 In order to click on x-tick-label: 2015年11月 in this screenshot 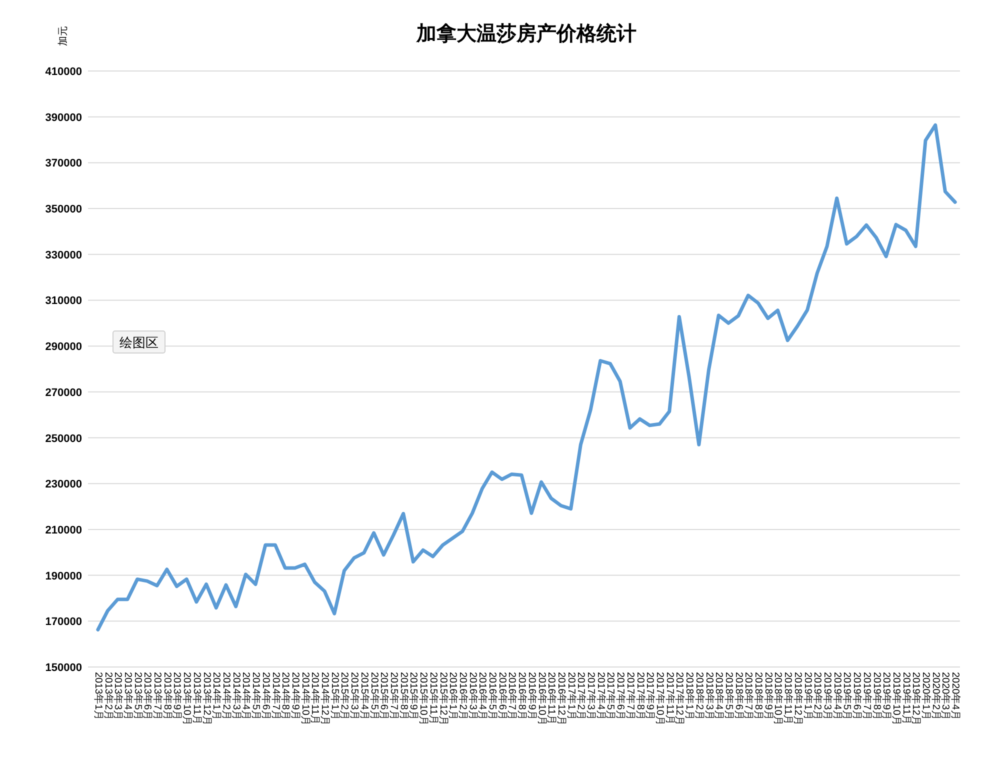, I will do `click(433, 698)`.